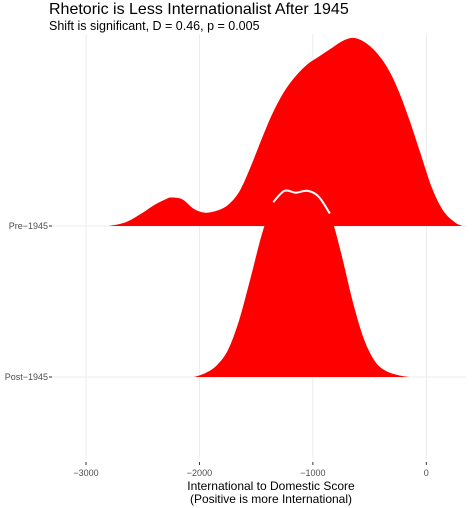  I want to click on density-outline-post-1945, so click(301, 202).